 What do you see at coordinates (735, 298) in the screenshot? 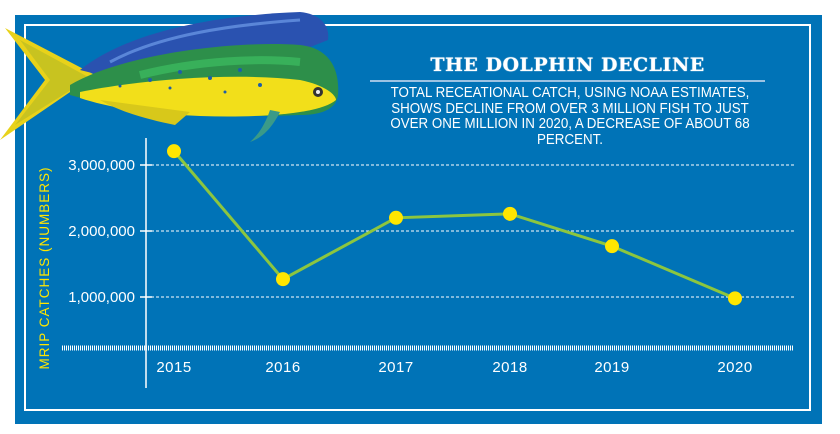
I see `data-point-2020` at bounding box center [735, 298].